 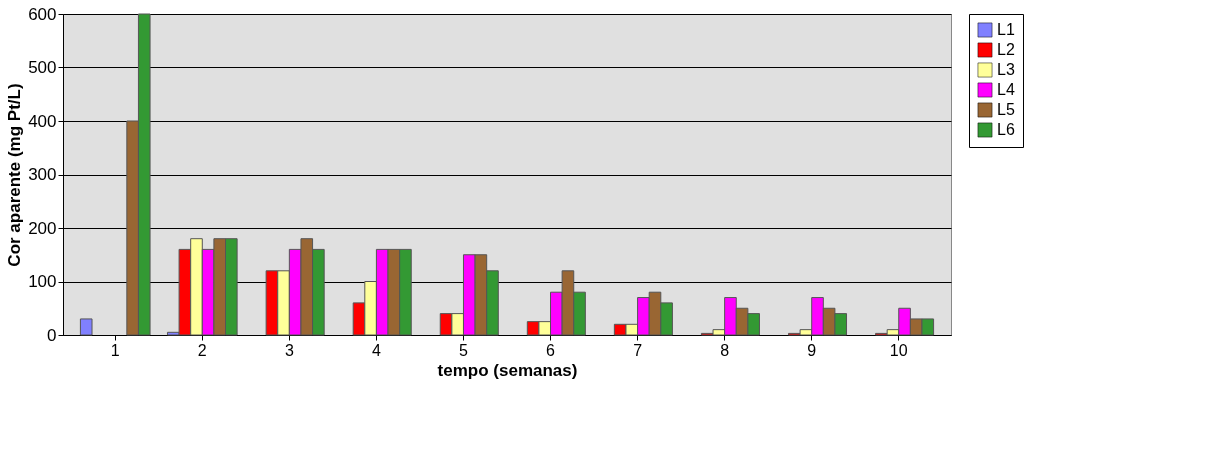 What do you see at coordinates (42, 67) in the screenshot?
I see `y-tick-label: 500` at bounding box center [42, 67].